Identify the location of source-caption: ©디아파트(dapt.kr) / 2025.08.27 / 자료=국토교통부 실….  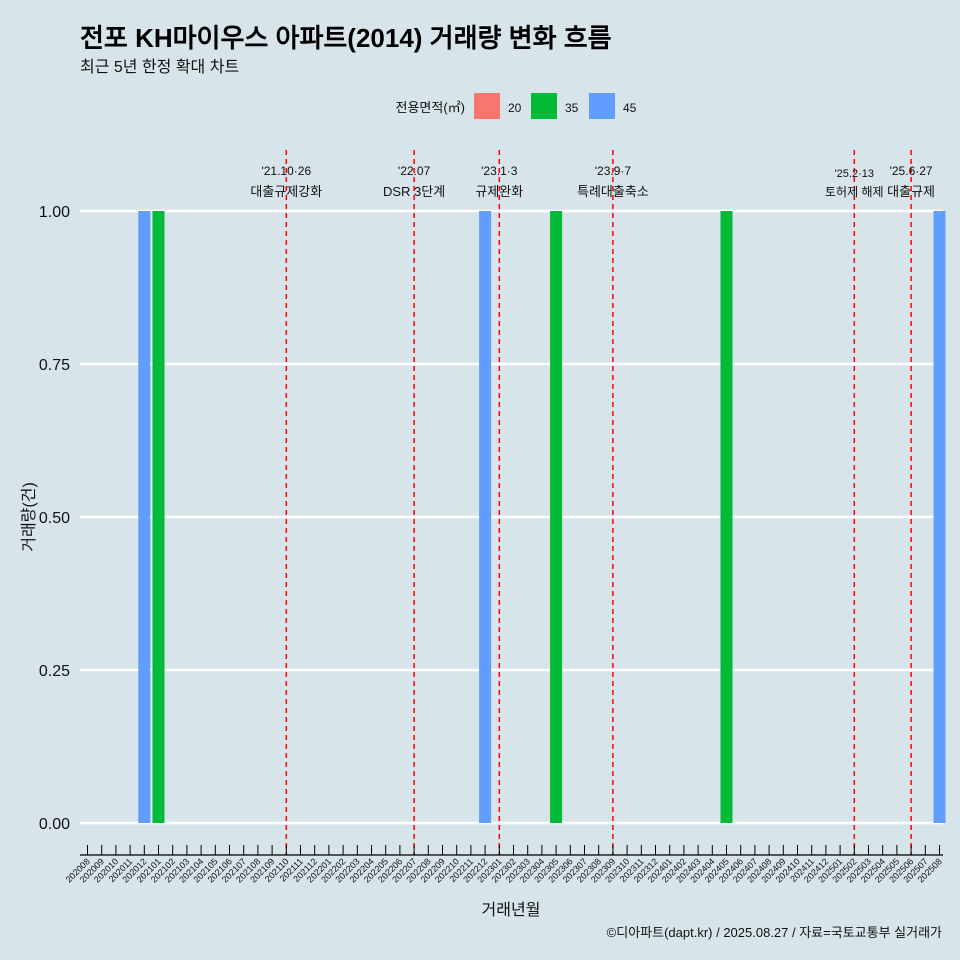
(774, 932).